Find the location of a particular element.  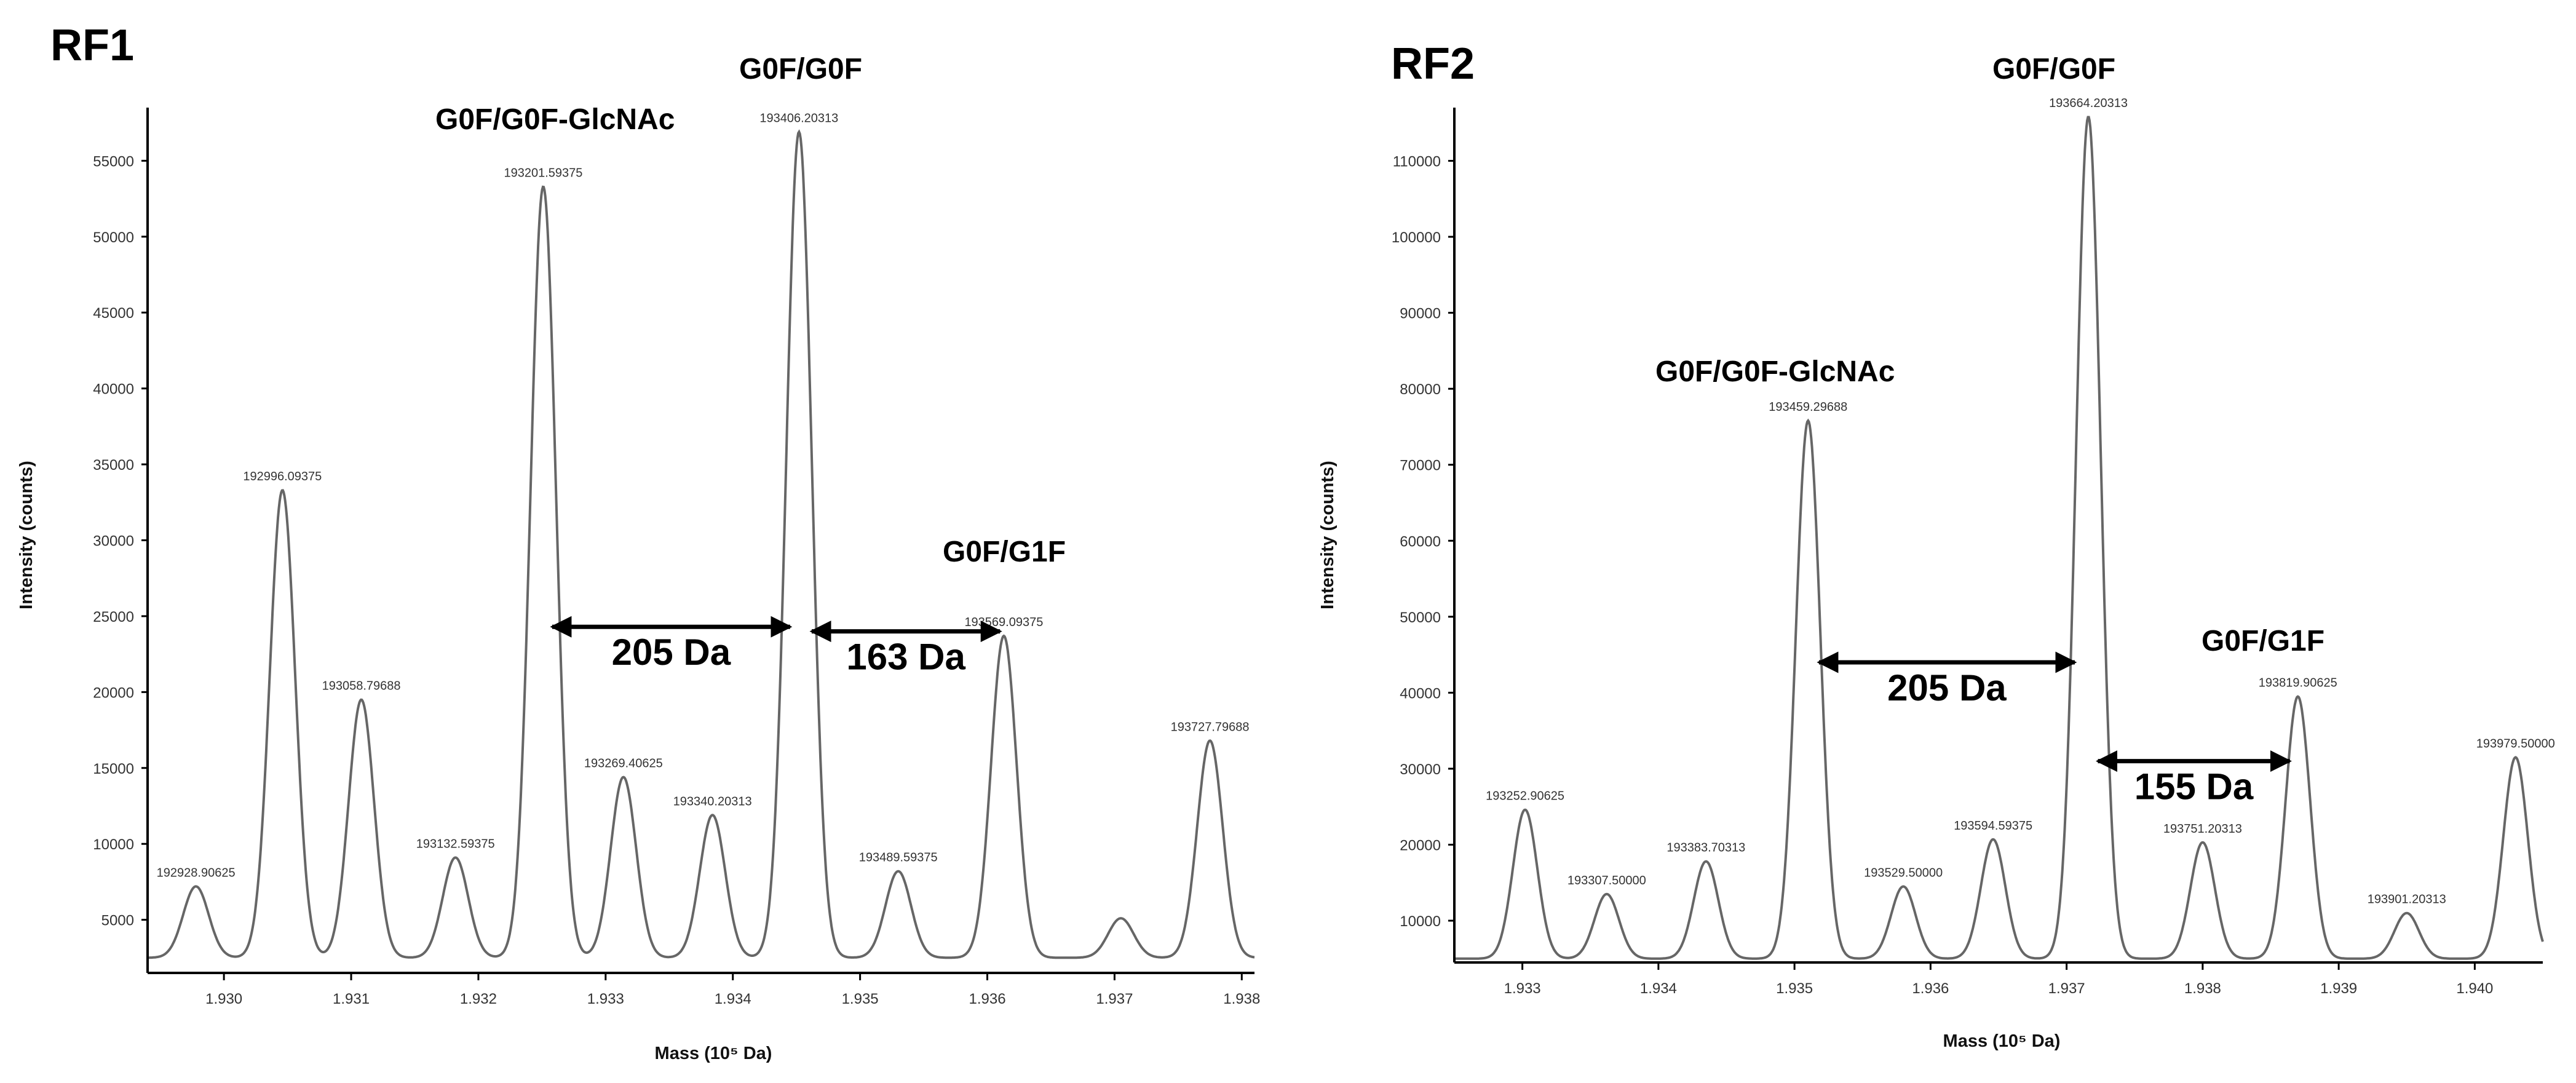

rf1-y-tick-label: 50000 is located at coordinates (114, 237).